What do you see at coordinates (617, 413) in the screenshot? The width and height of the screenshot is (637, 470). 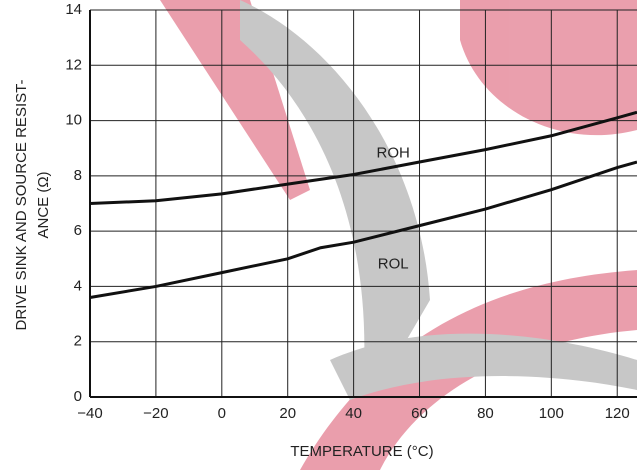 I see `x-tick-label: 120` at bounding box center [617, 413].